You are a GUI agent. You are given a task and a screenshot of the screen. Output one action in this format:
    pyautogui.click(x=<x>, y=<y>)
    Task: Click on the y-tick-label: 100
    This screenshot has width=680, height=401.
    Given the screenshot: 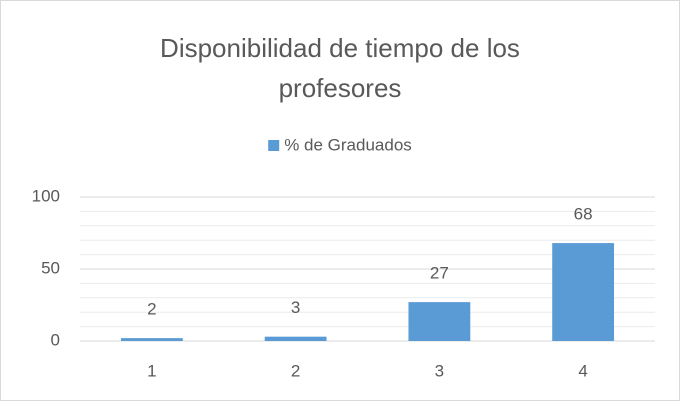 What is the action you would take?
    pyautogui.click(x=46, y=195)
    